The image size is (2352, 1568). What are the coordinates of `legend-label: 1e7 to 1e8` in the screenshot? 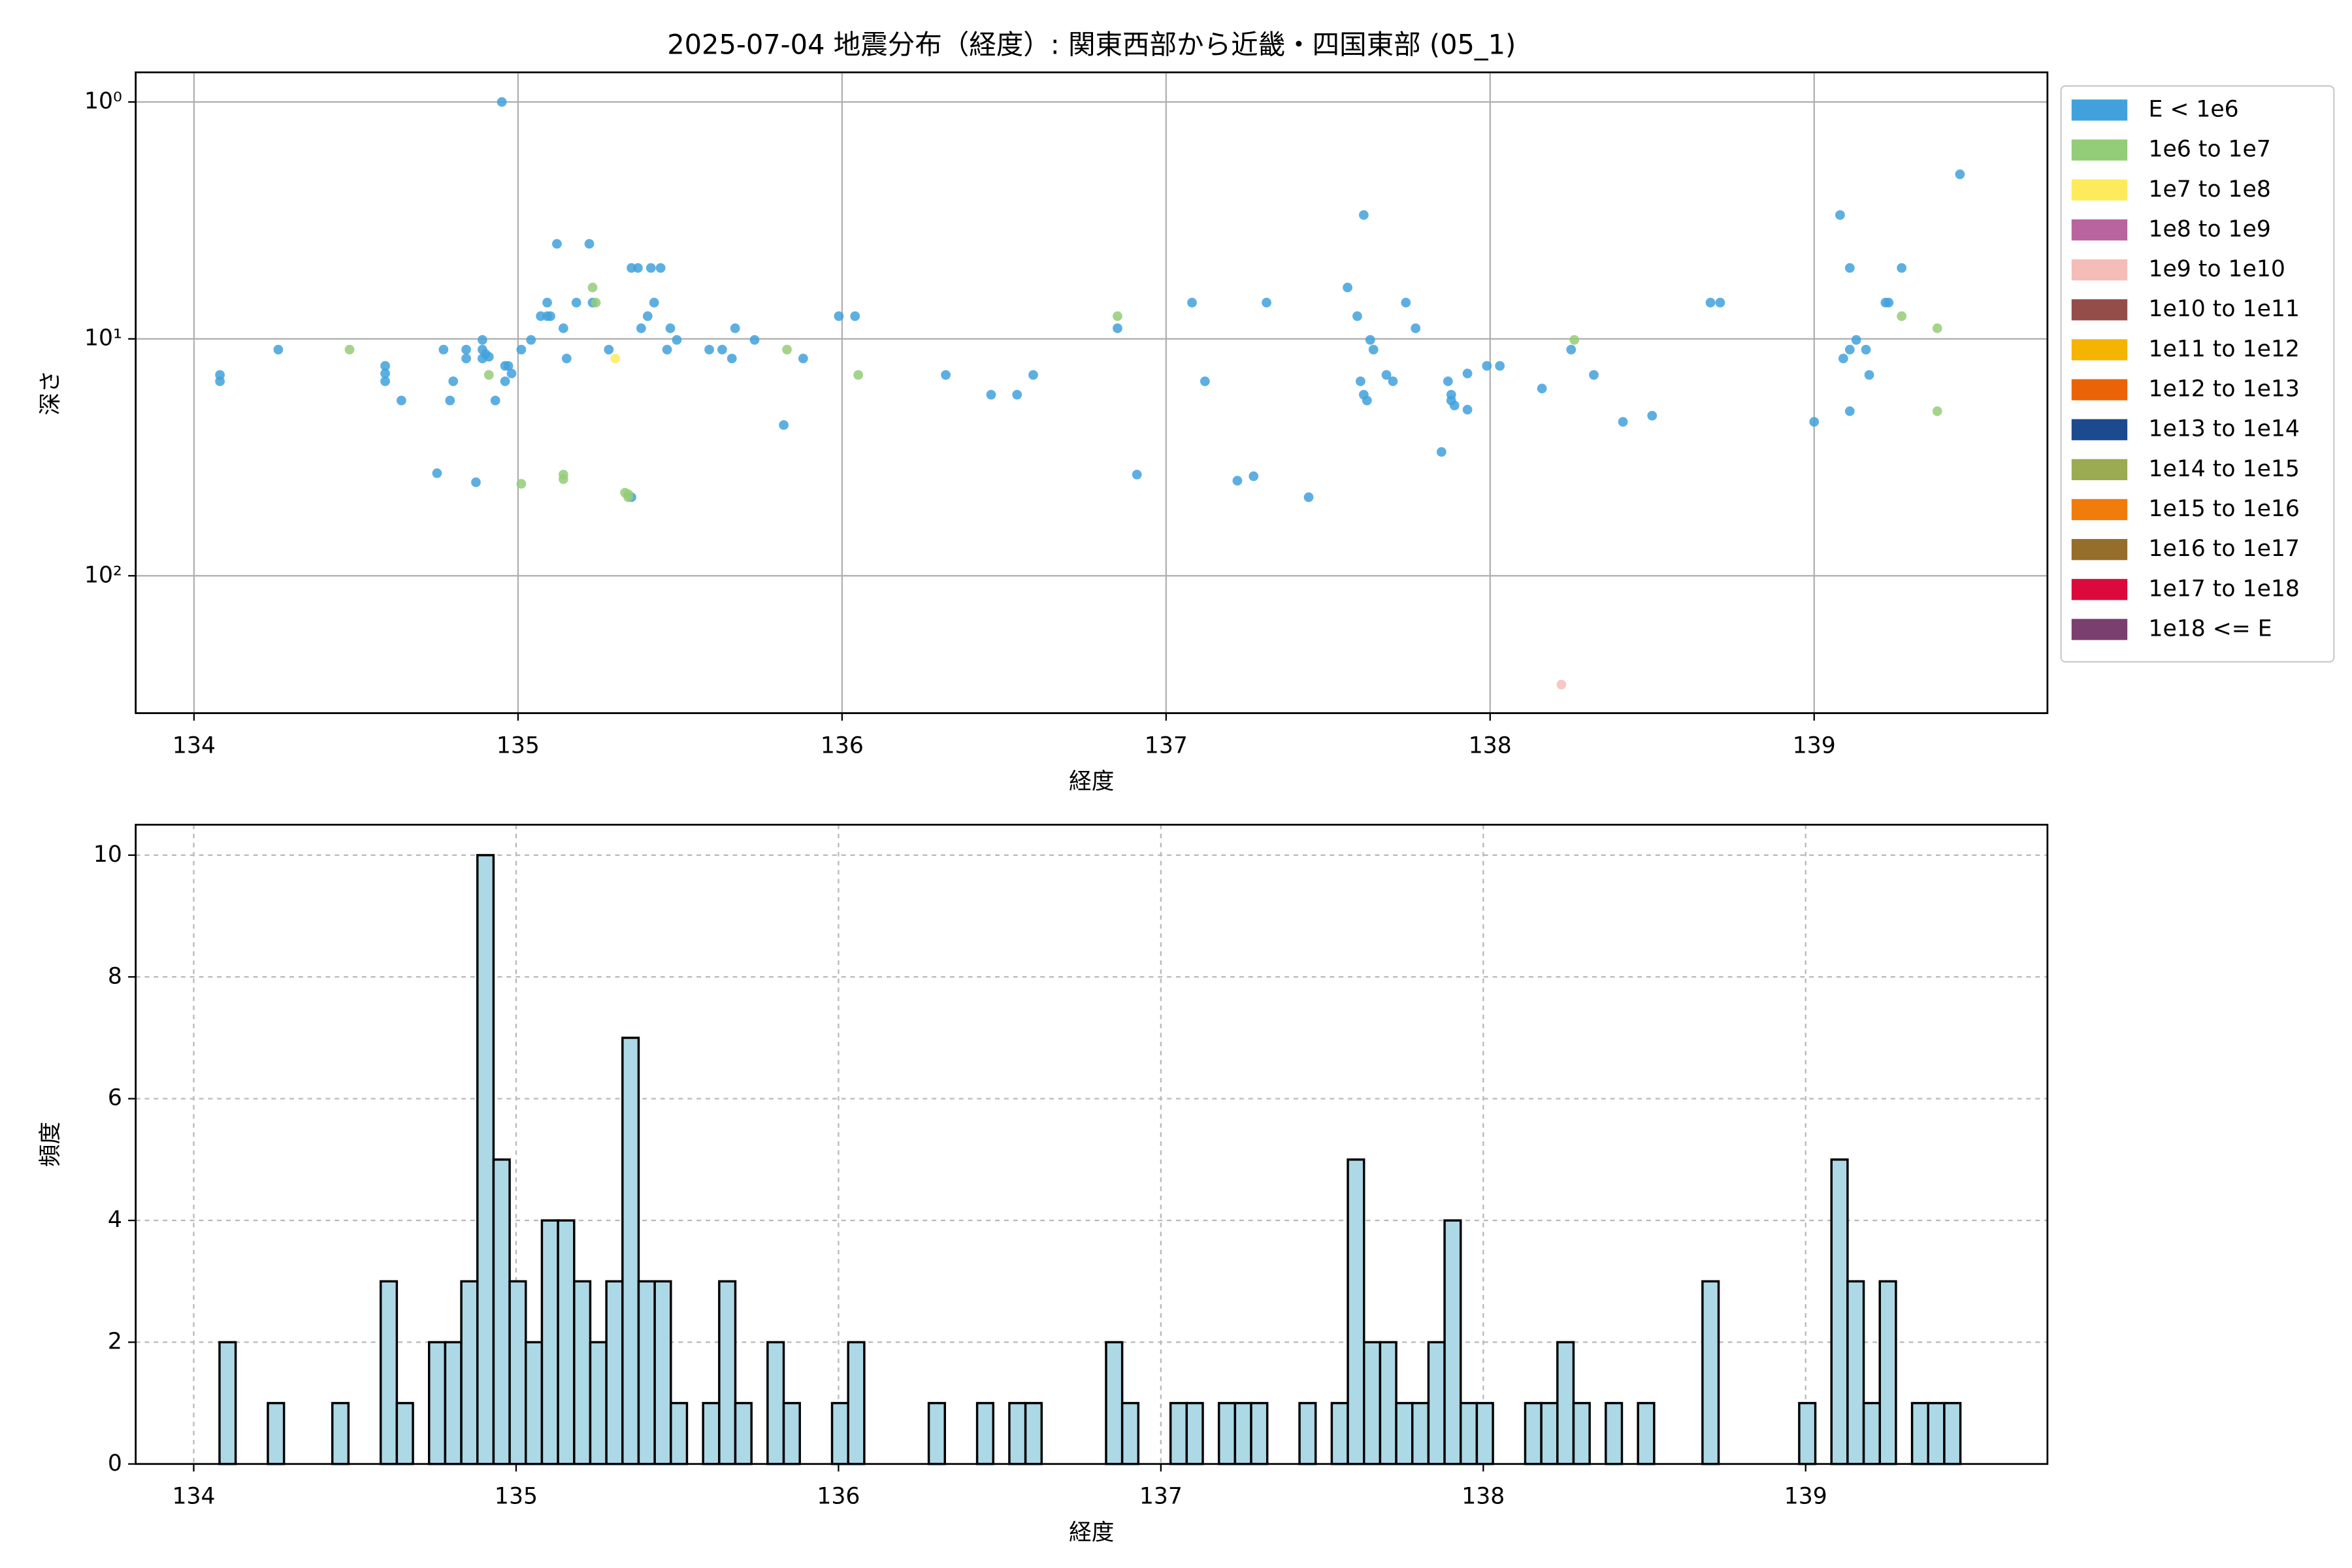 It's located at (2209, 189).